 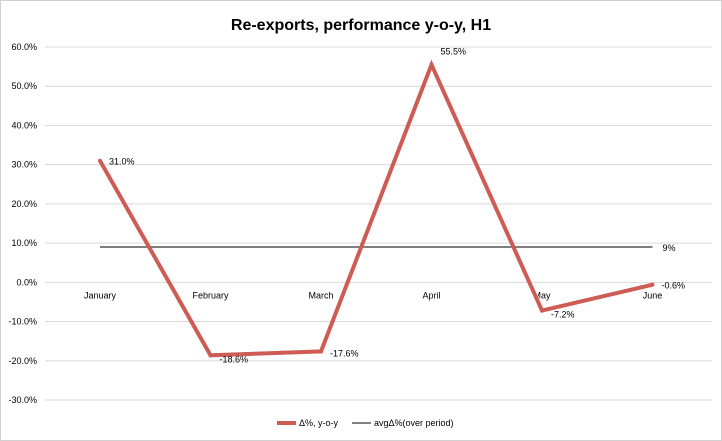 I want to click on data-label: -7.2%, so click(x=563, y=315).